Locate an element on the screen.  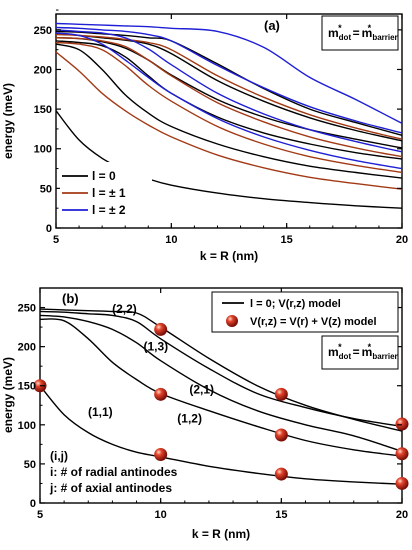
legend-b-swatch-marker is located at coordinates (232, 321).